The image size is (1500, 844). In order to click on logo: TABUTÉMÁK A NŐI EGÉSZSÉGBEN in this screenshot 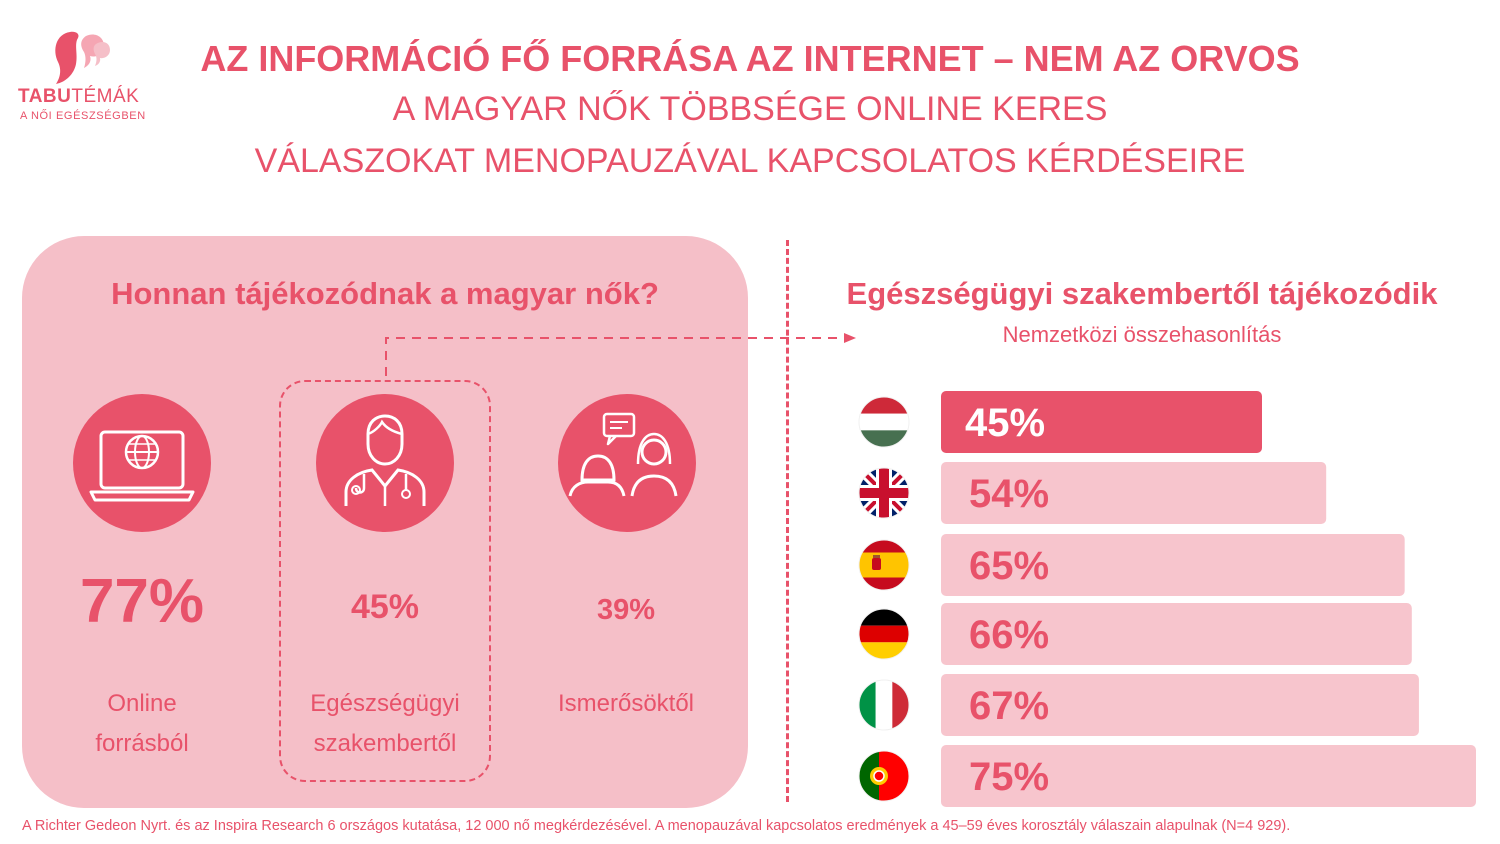, I will do `click(88, 78)`.